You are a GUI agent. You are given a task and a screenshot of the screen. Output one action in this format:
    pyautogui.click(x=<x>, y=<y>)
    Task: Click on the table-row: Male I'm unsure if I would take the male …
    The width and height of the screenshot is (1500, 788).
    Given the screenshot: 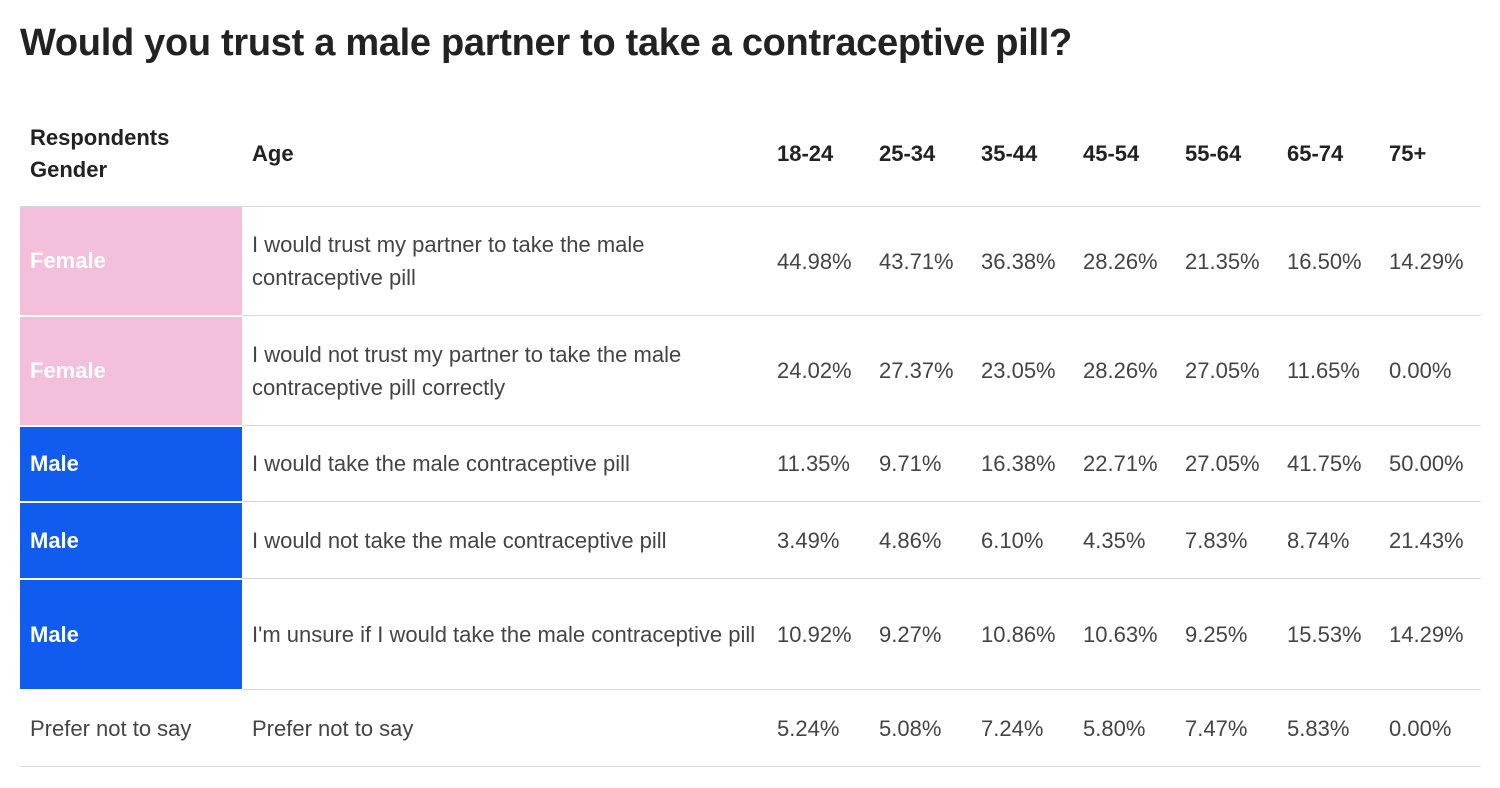 What is the action you would take?
    pyautogui.click(x=750, y=634)
    